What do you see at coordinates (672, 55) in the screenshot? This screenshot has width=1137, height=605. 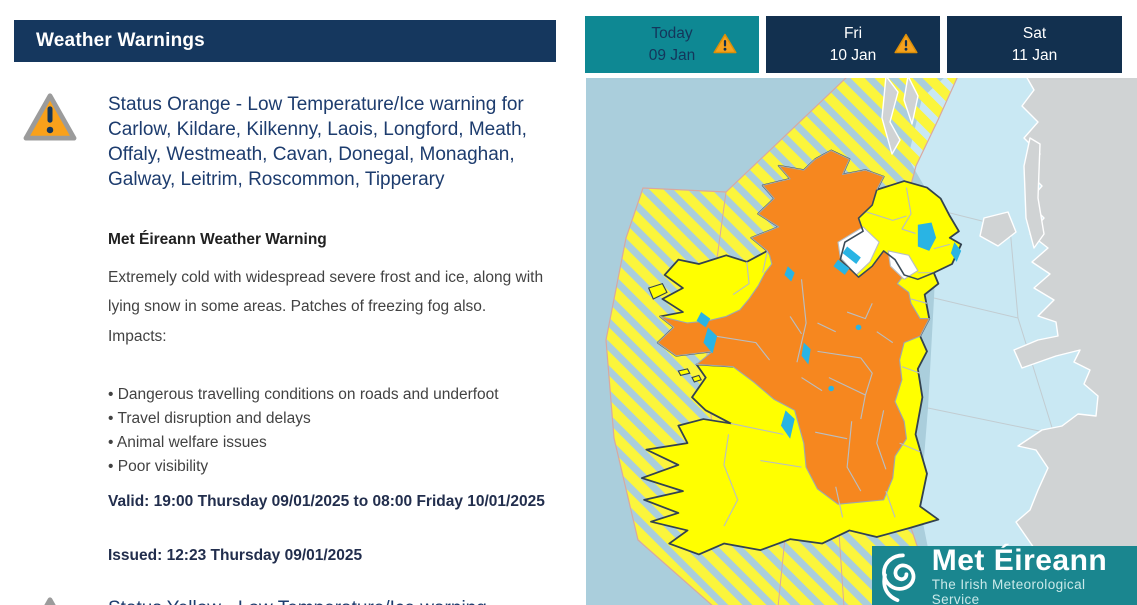 I see `tab-date-label: 09 Jan` at bounding box center [672, 55].